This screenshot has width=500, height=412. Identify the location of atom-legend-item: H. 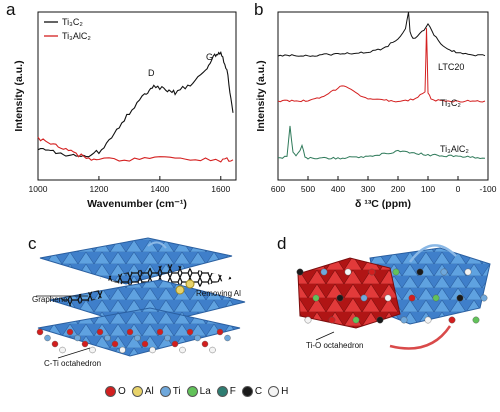
(278, 391).